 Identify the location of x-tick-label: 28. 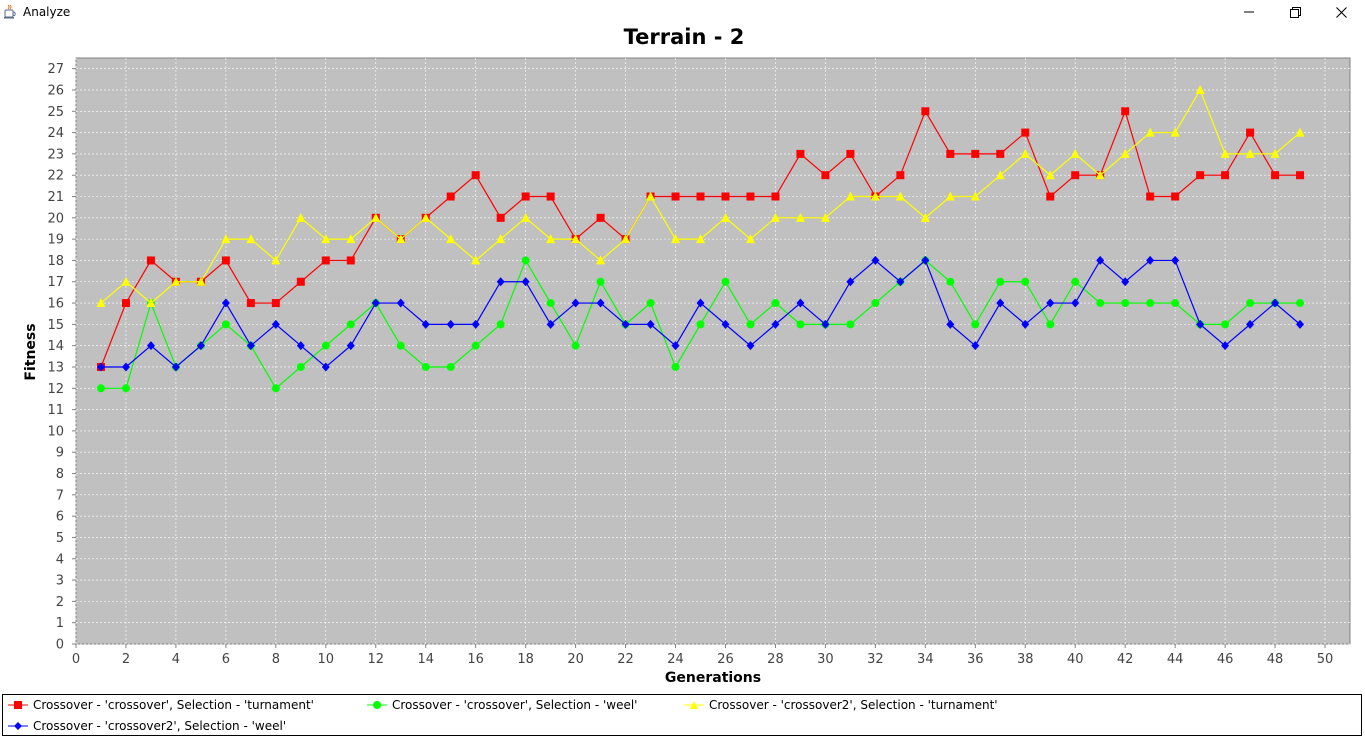
(775, 659).